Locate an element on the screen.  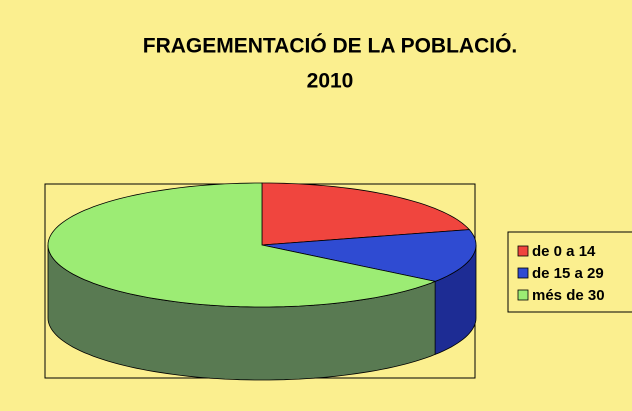
legend-label: de 0 a 14 is located at coordinates (564, 251).